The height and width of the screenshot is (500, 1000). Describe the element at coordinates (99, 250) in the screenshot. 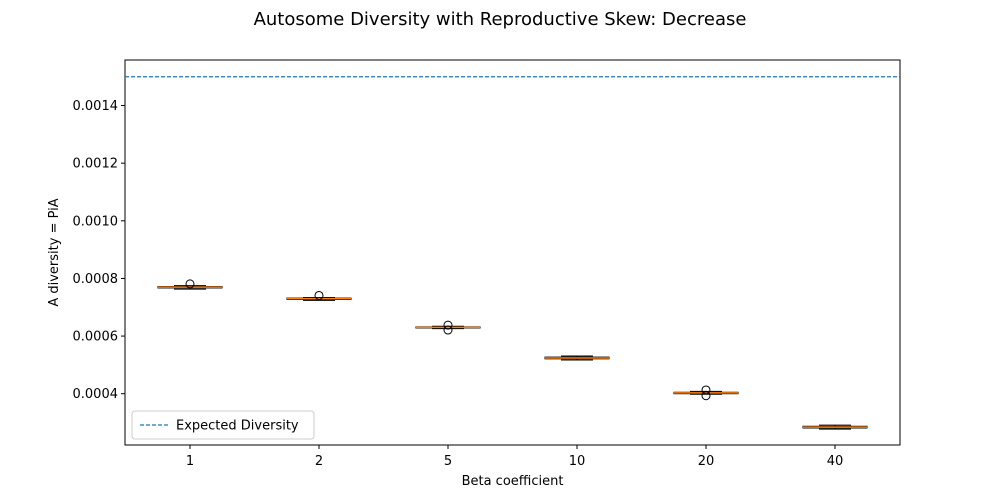

I see `y-axis-ticks: 0.0004 0.0006 0.0008 0.0010 0.0012 0.0014` at that location.